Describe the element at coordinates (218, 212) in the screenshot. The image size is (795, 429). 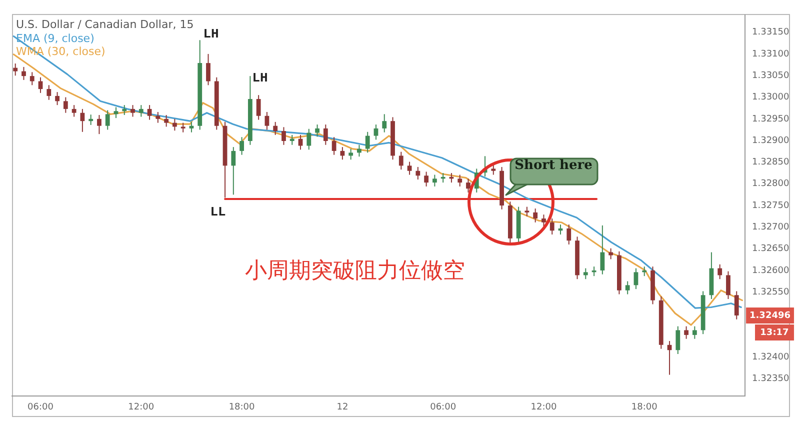
I see `annotation: LL` at that location.